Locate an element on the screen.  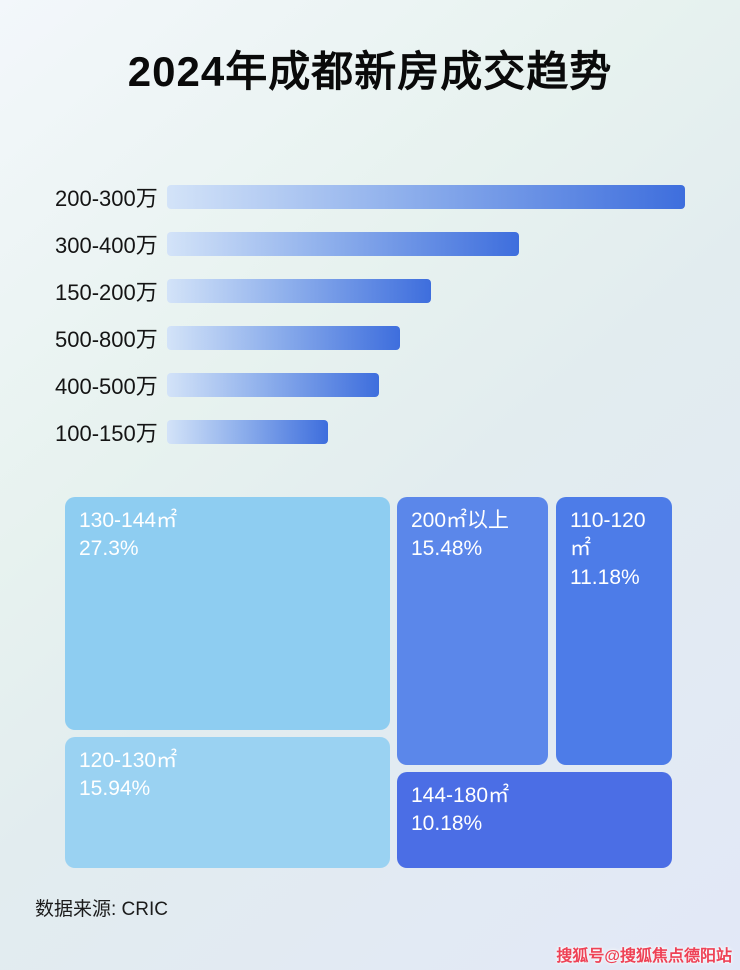
bar-category-label: 200-300万 is located at coordinates (106, 198).